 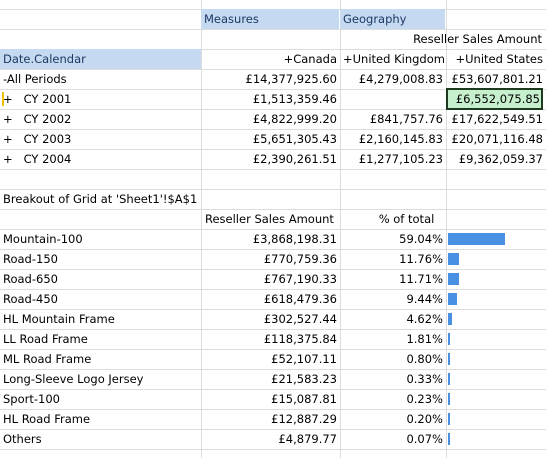 What do you see at coordinates (424, 339) in the screenshot?
I see `breakout-pct-cell: 1.81%` at bounding box center [424, 339].